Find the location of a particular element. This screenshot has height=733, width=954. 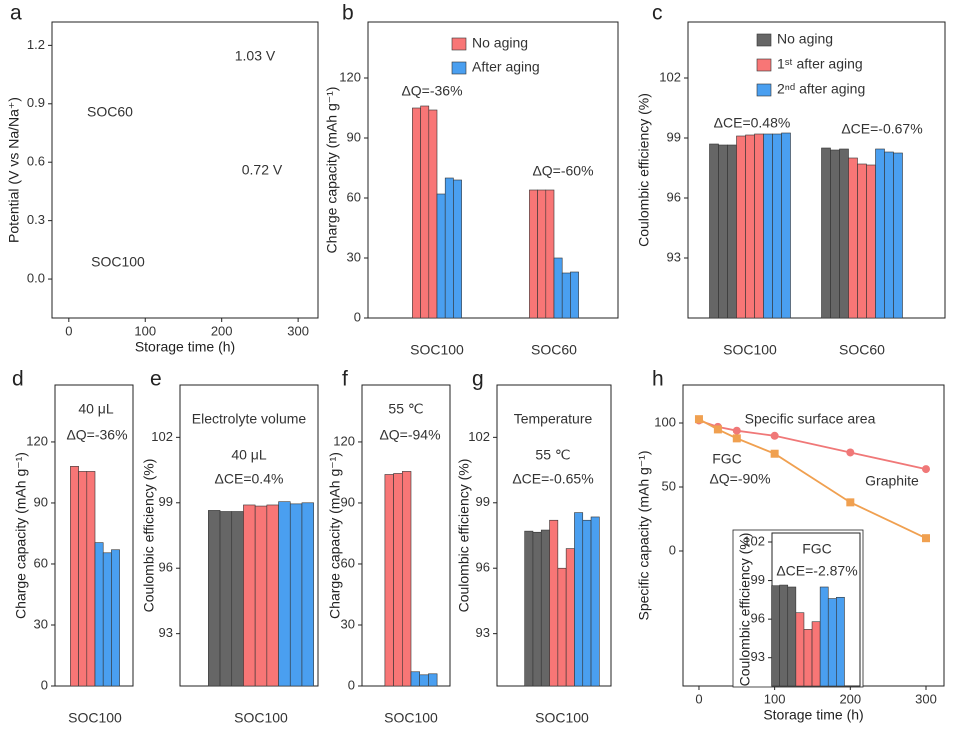

y-tick-label: 120 is located at coordinates (350, 76).